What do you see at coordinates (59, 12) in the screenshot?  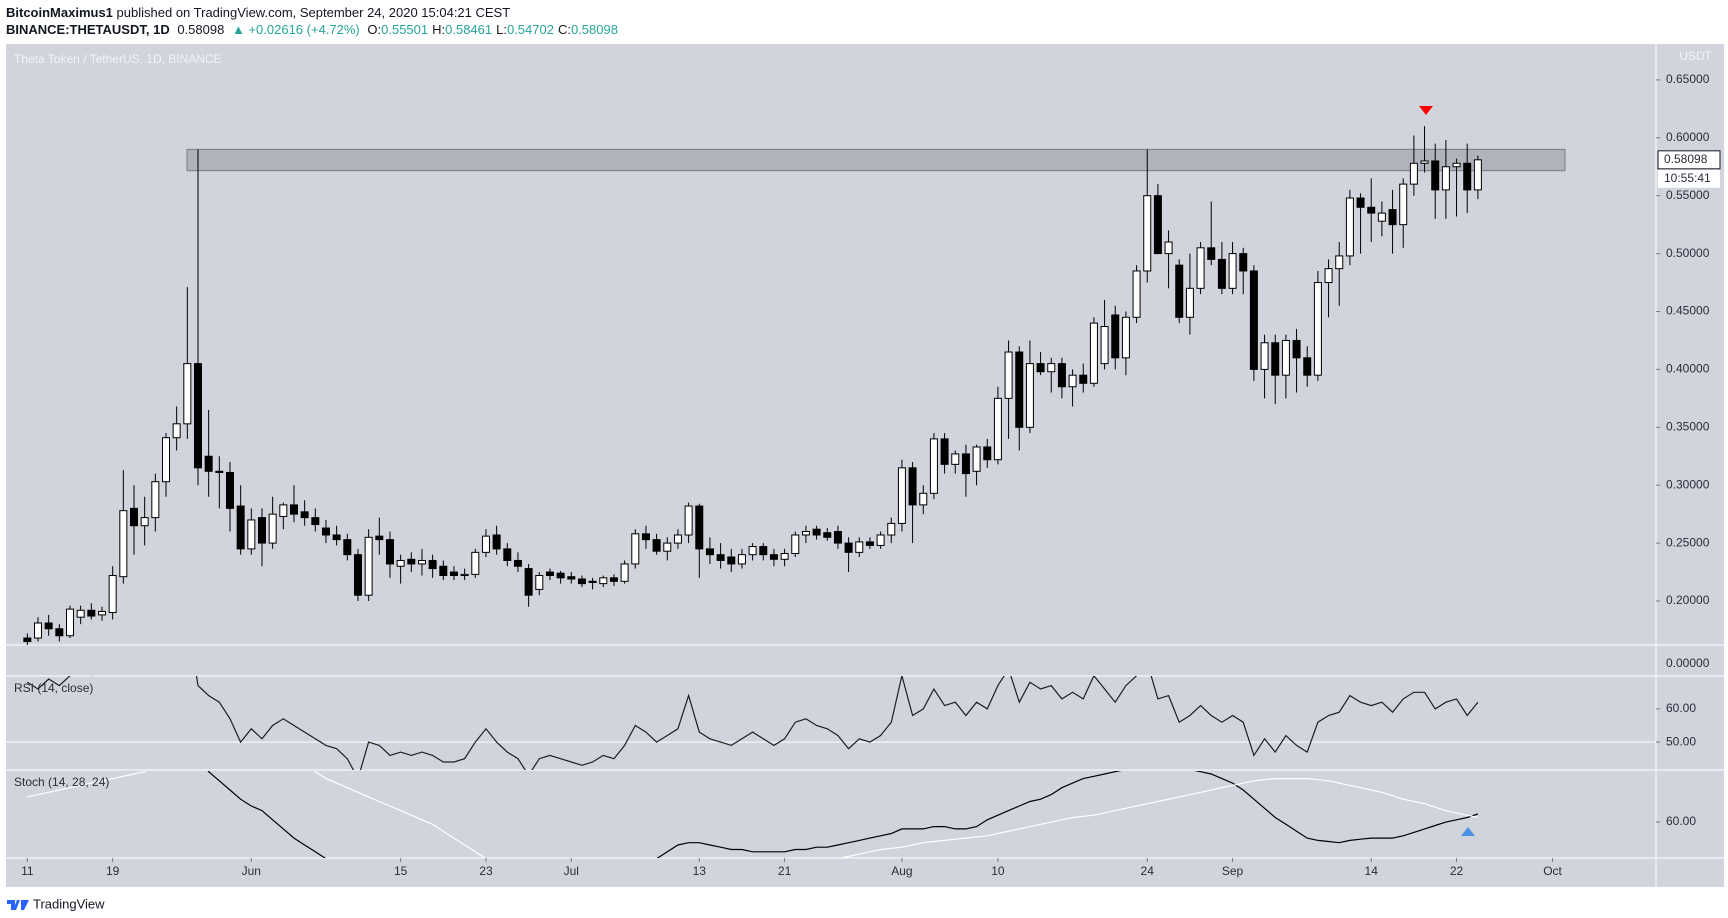 I see `author: BitcoinMaximus1` at bounding box center [59, 12].